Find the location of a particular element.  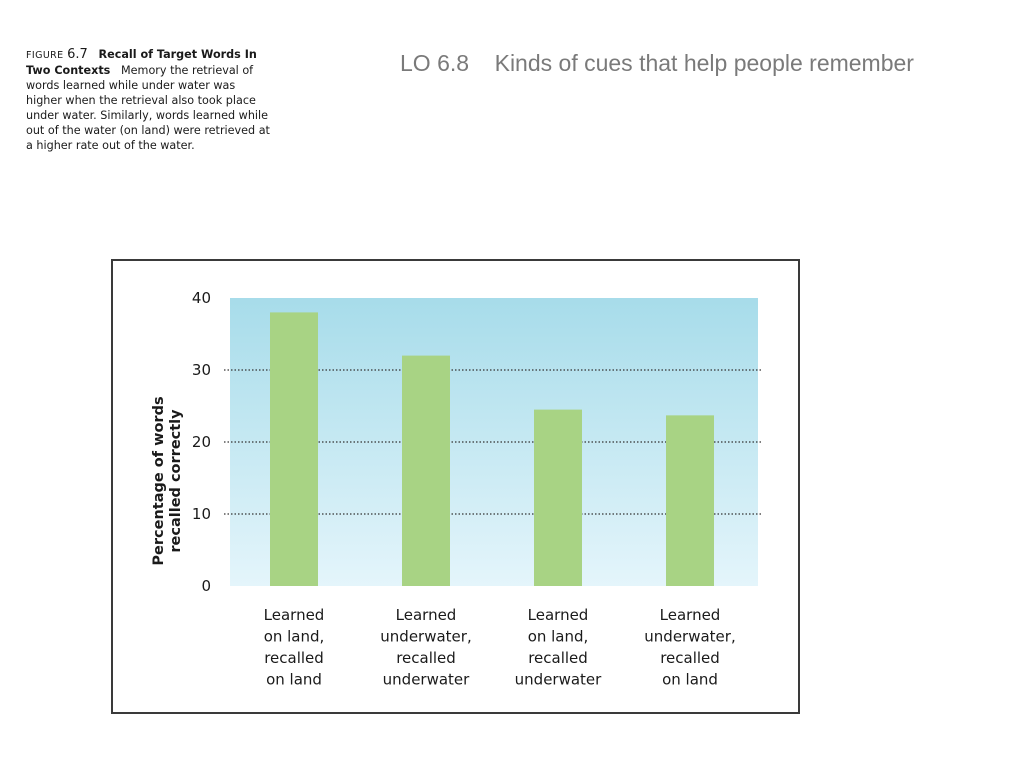

y-tick-label: 30 is located at coordinates (201, 370).